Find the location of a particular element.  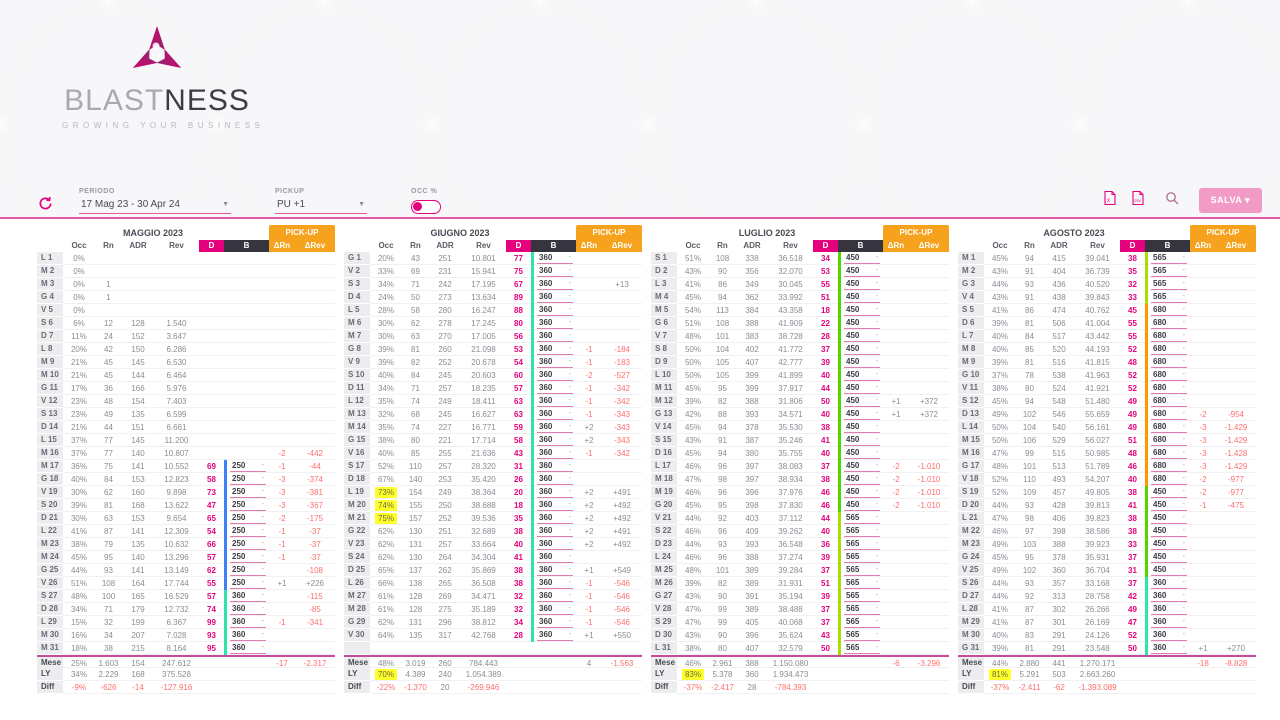

search-icon is located at coordinates (1172, 200).